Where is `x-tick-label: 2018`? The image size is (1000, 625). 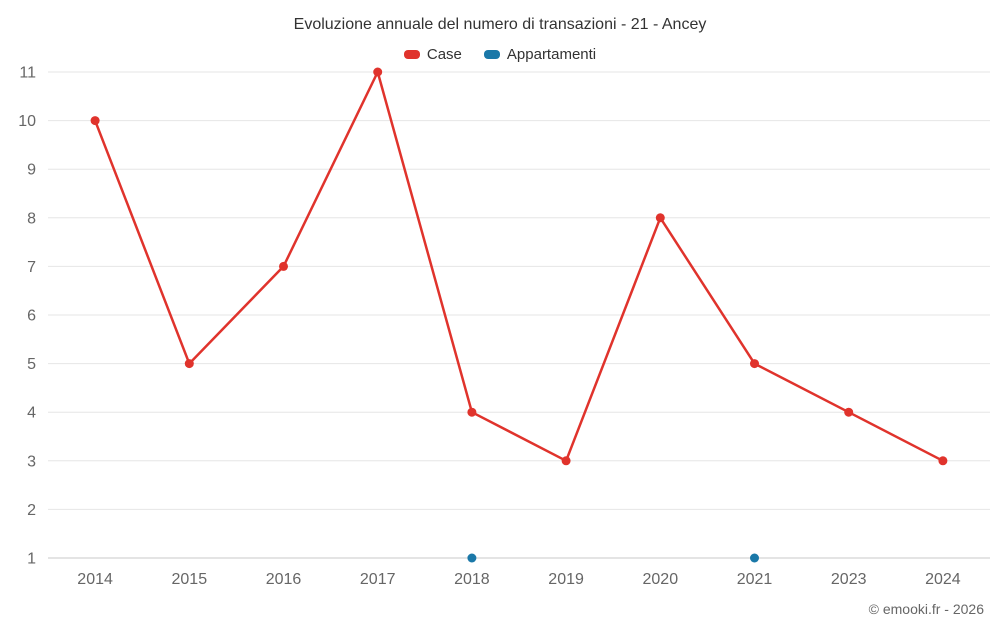
x-tick-label: 2018 is located at coordinates (472, 579).